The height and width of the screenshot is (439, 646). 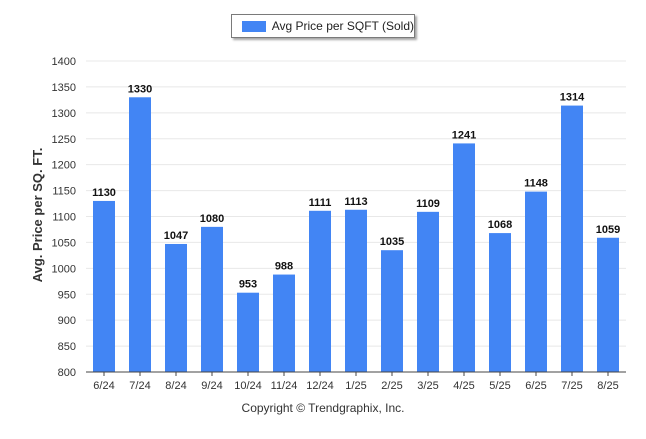 What do you see at coordinates (64, 218) in the screenshot?
I see `y-tick-label: 1100` at bounding box center [64, 218].